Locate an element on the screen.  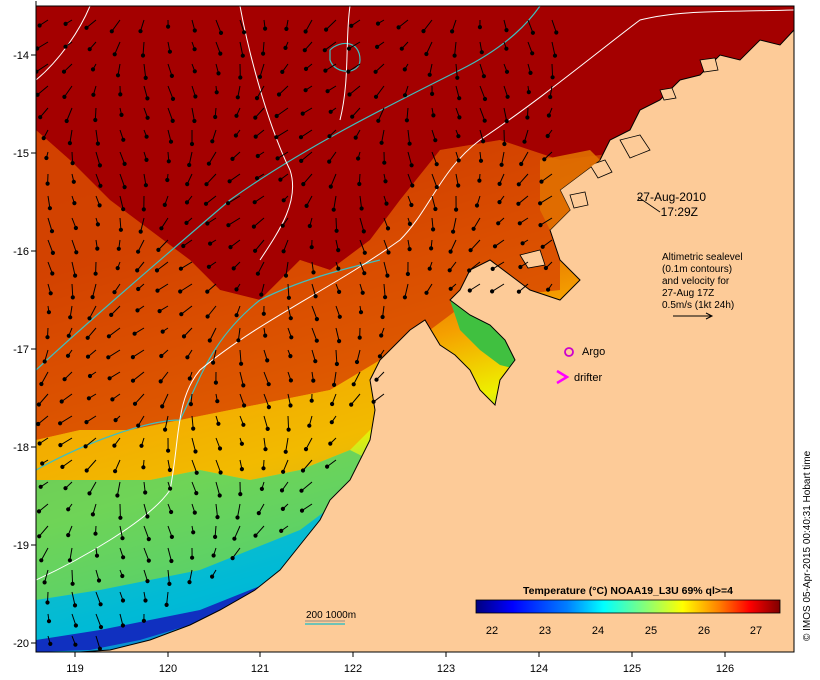
archipelago is located at coordinates (619, 163).